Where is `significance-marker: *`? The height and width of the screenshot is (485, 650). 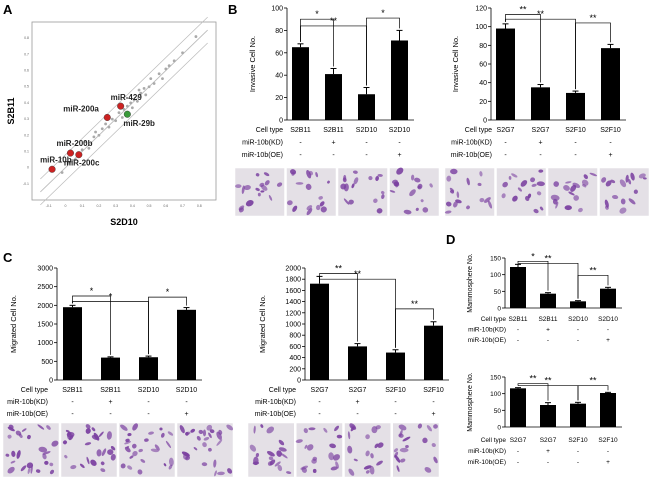 significance-marker: * is located at coordinates (317, 14).